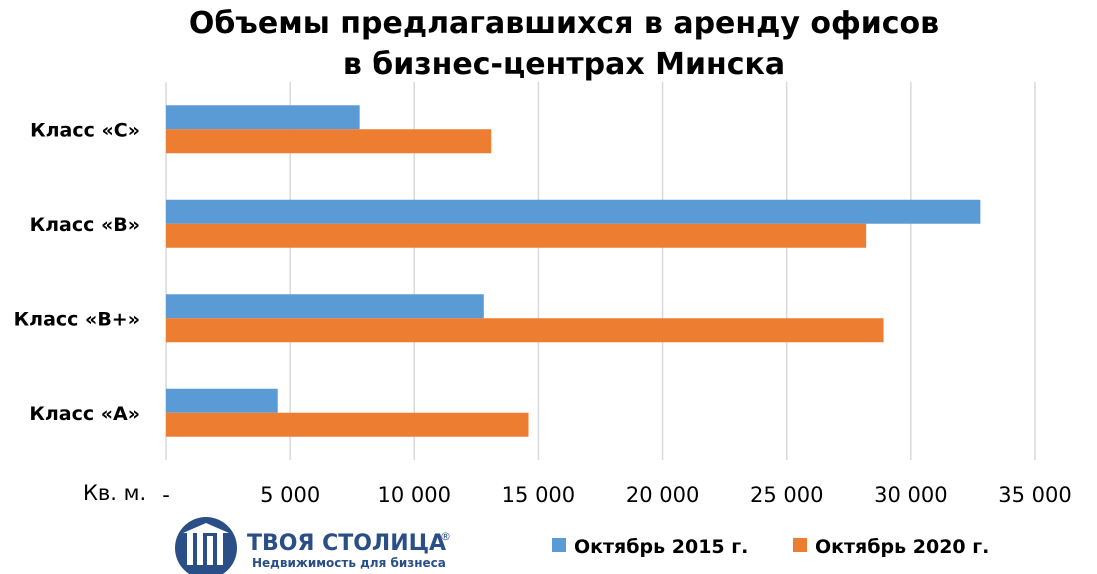 Image resolution: width=1097 pixels, height=574 pixels. Describe the element at coordinates (346, 543) in the screenshot. I see `logo-name: ТВОЯ СТОЛИЦА` at that location.